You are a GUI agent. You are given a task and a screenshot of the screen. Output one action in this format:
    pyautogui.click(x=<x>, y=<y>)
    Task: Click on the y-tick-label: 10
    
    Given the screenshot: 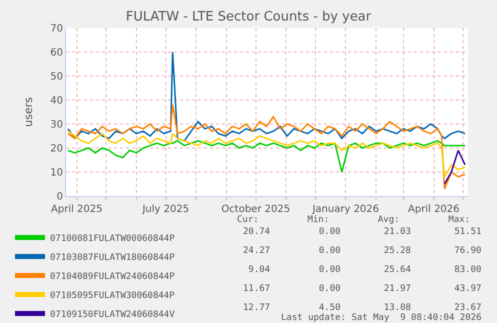 What is the action you would take?
    pyautogui.click(x=56, y=173)
    